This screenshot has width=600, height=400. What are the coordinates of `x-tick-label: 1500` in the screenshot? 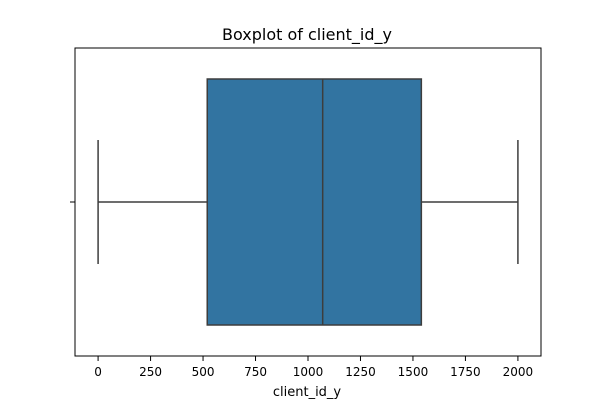 It's located at (413, 372).